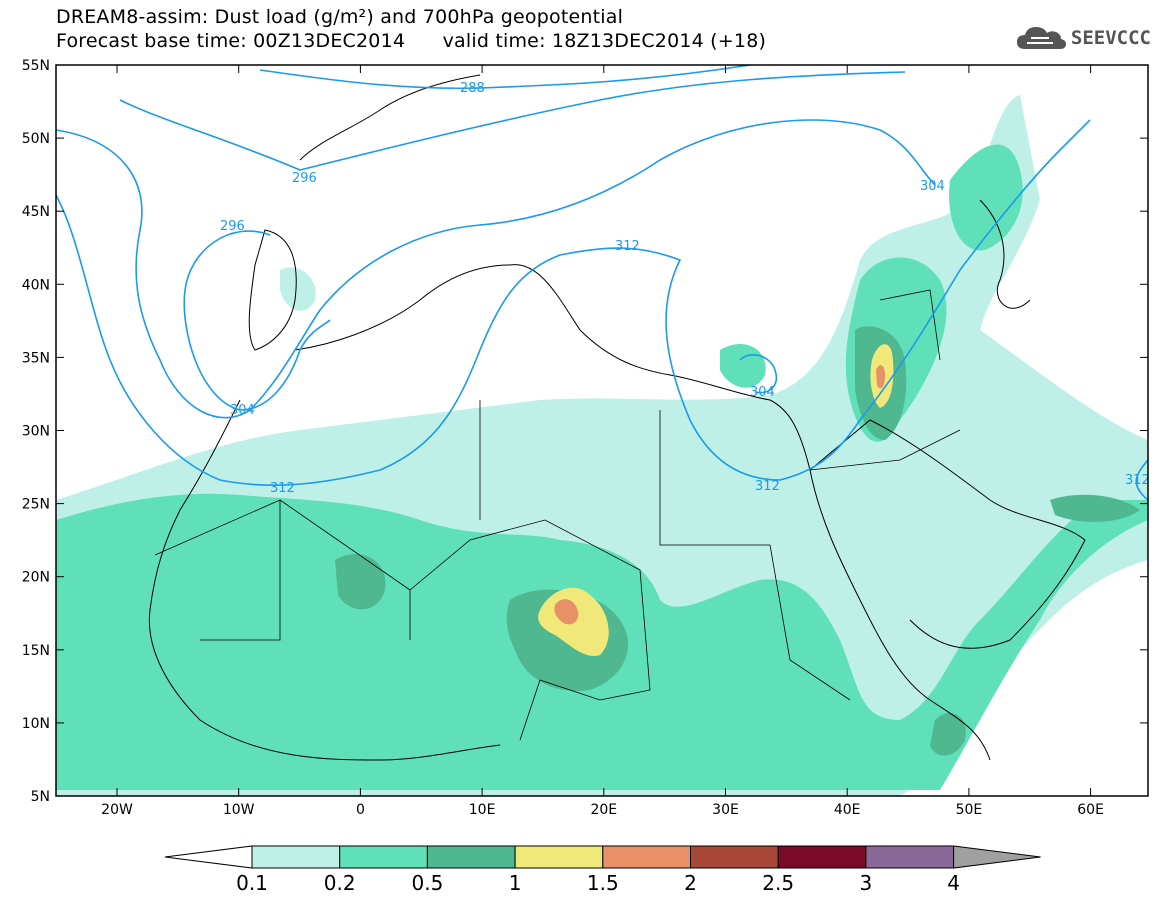 The width and height of the screenshot is (1165, 907). What do you see at coordinates (36, 651) in the screenshot?
I see `lat-label: 15N` at bounding box center [36, 651].